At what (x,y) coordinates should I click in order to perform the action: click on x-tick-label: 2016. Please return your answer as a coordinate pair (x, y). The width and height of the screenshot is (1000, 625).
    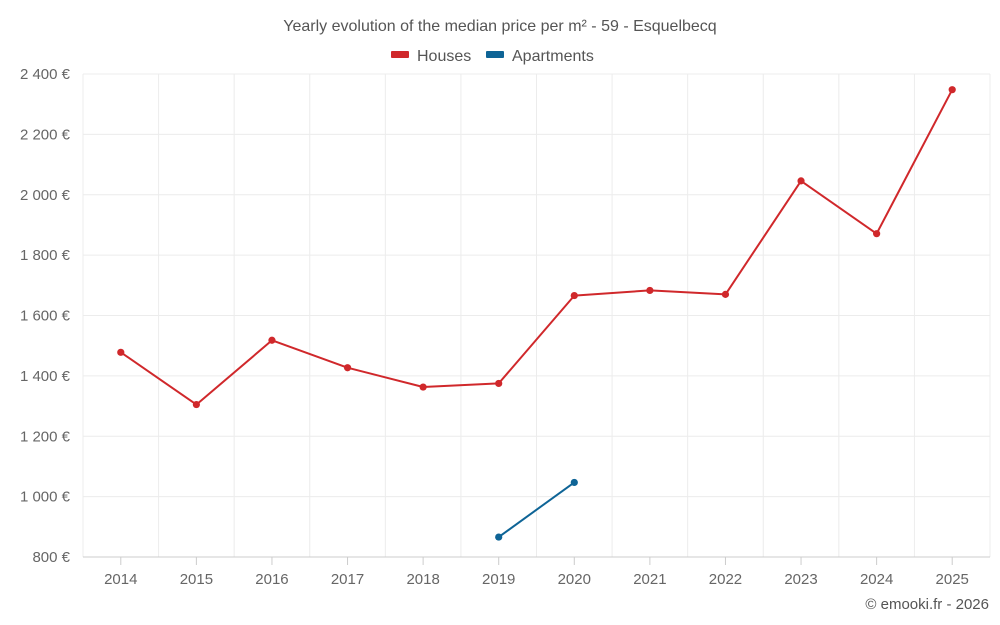
    Looking at the image, I should click on (271, 579).